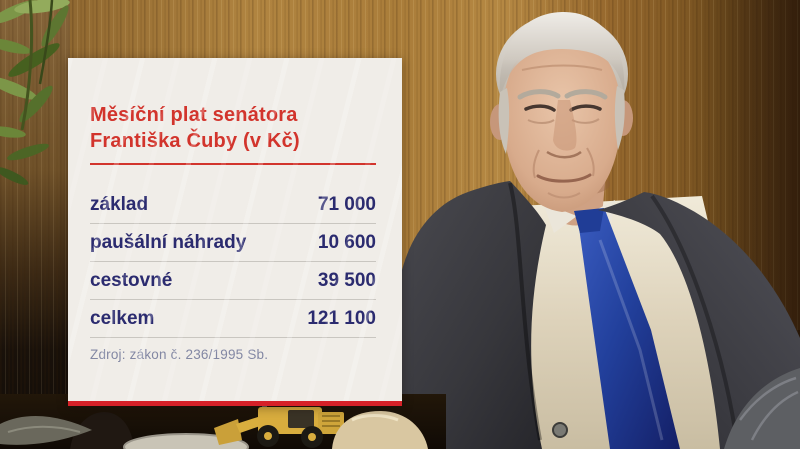 This screenshot has height=449, width=800. I want to click on hair-side-right, so click(619, 118).